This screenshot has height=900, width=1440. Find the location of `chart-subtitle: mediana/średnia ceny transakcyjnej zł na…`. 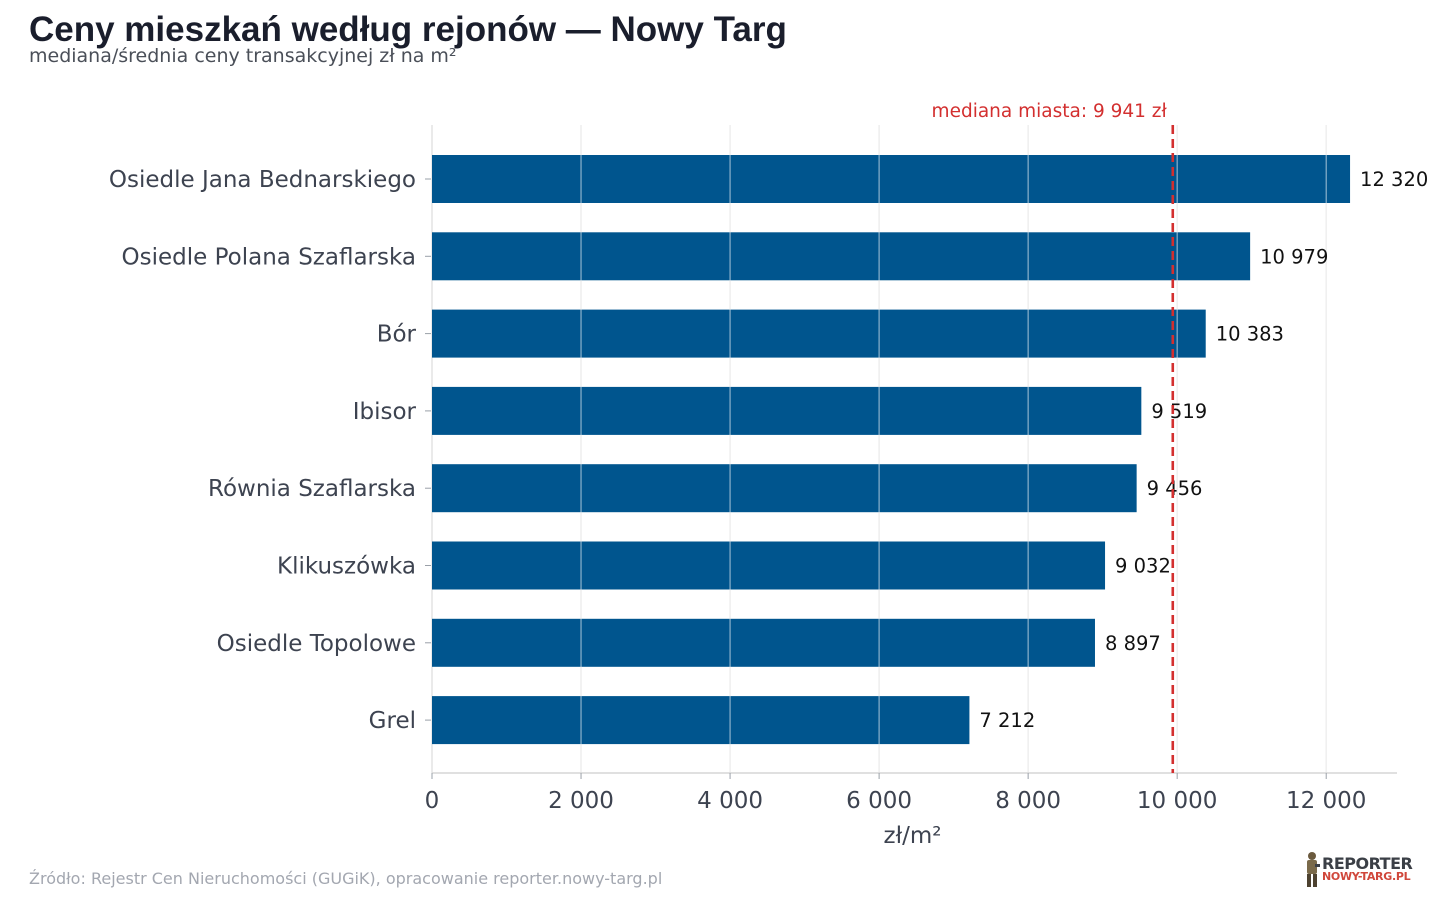

chart-subtitle: mediana/średnia ceny transakcyjnej zł na… is located at coordinates (243, 56).